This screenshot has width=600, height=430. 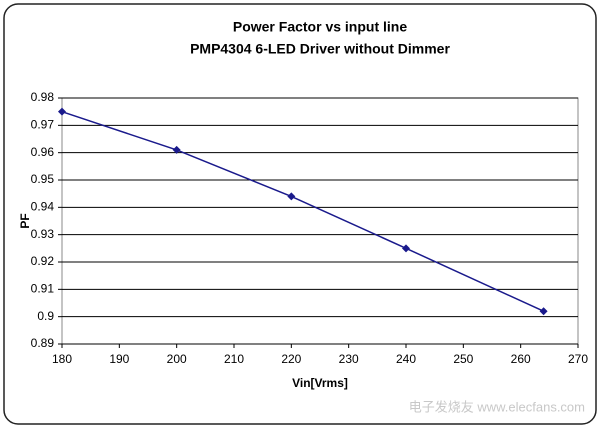 I want to click on x-tick-label: 230, so click(x=349, y=359).